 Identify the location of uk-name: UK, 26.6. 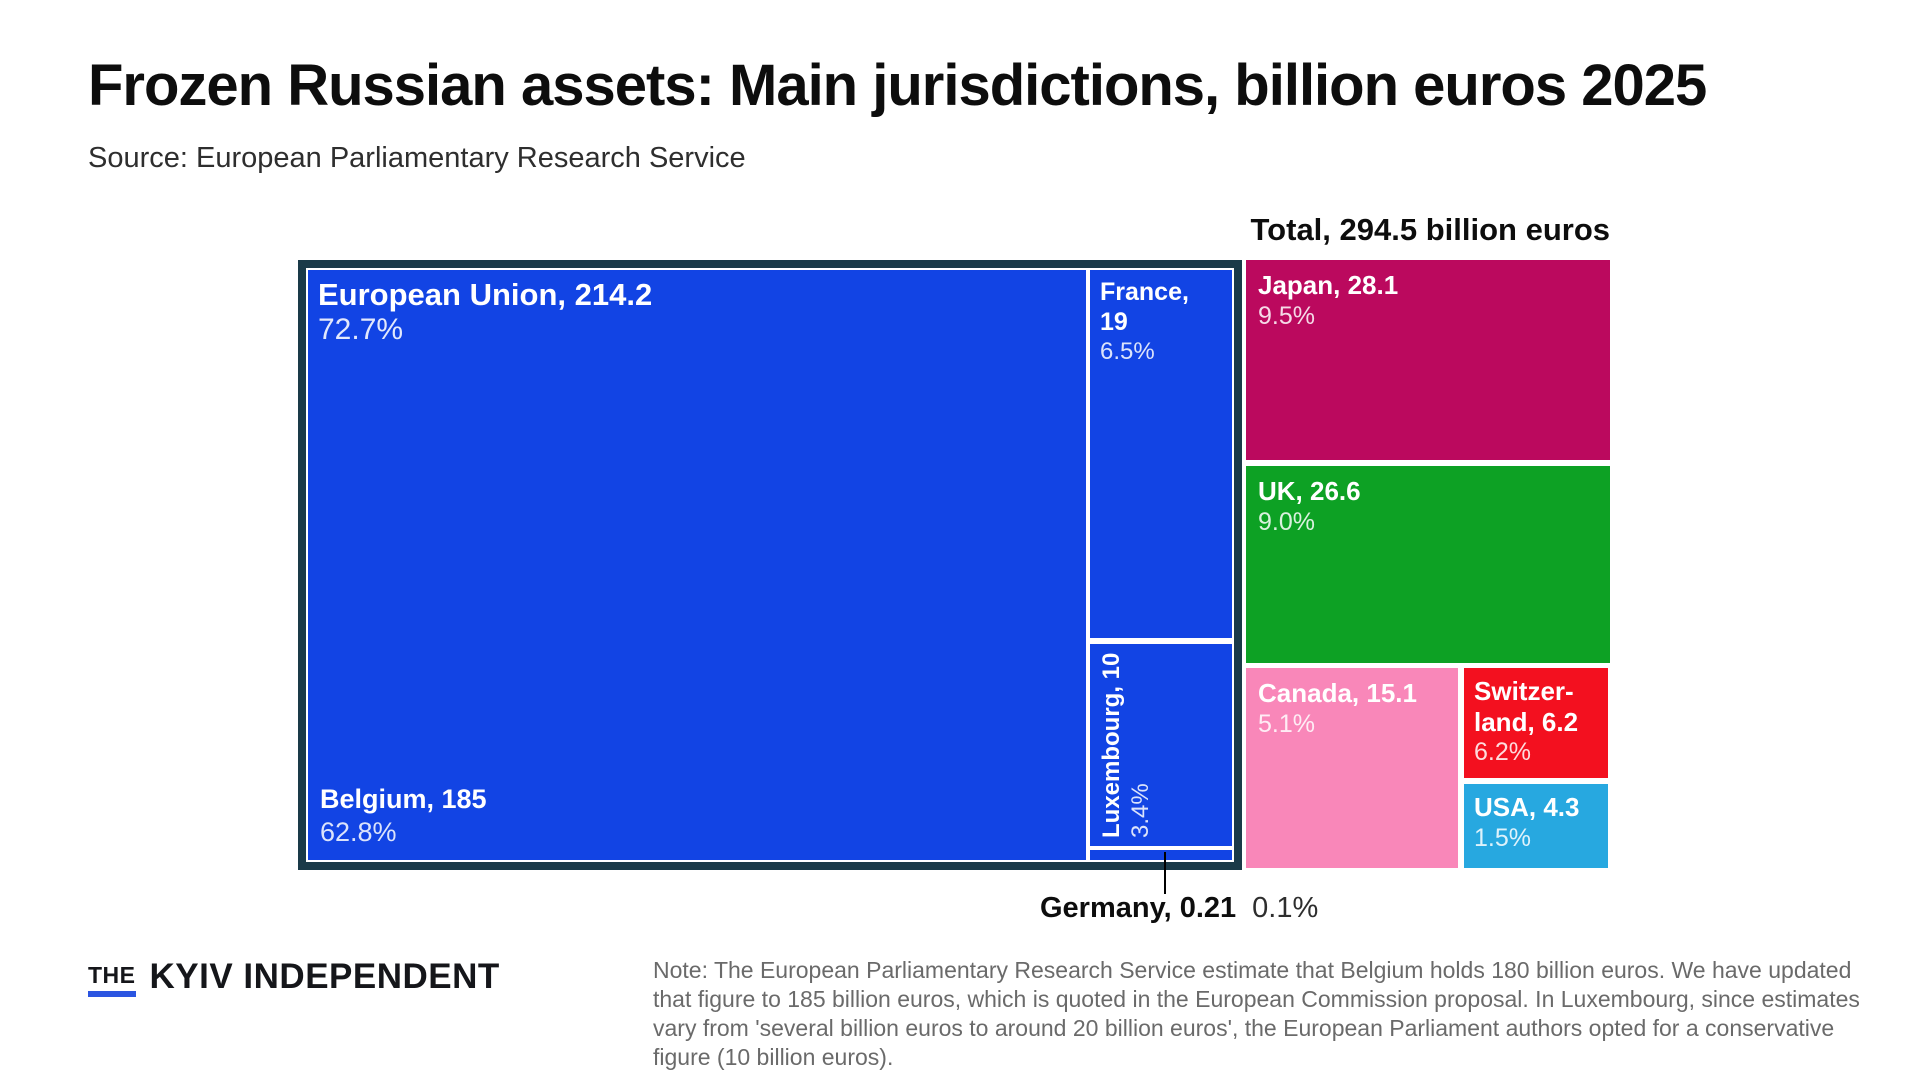
(1309, 491).